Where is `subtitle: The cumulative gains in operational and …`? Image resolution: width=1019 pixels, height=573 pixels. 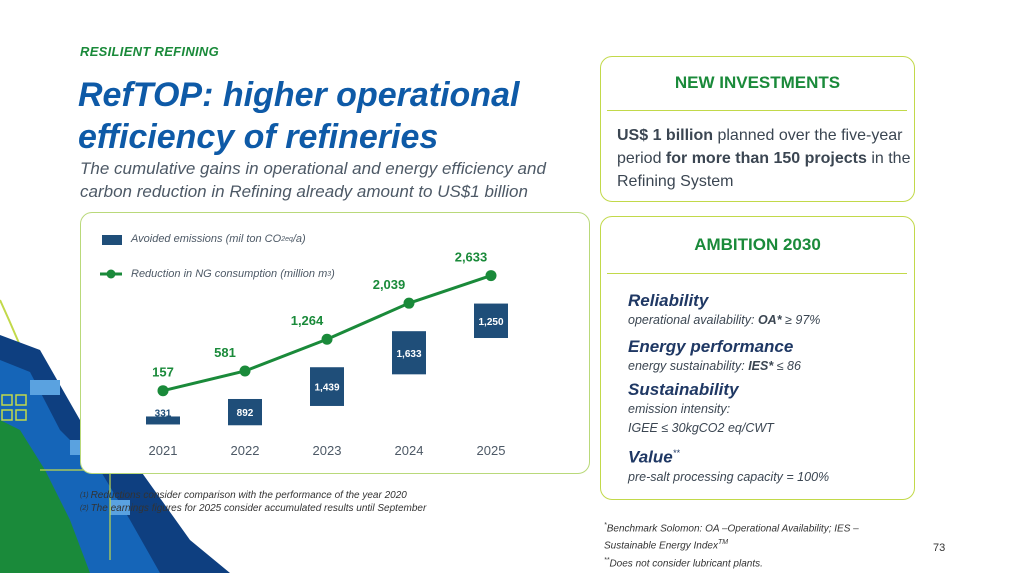 subtitle: The cumulative gains in operational and … is located at coordinates (345, 180).